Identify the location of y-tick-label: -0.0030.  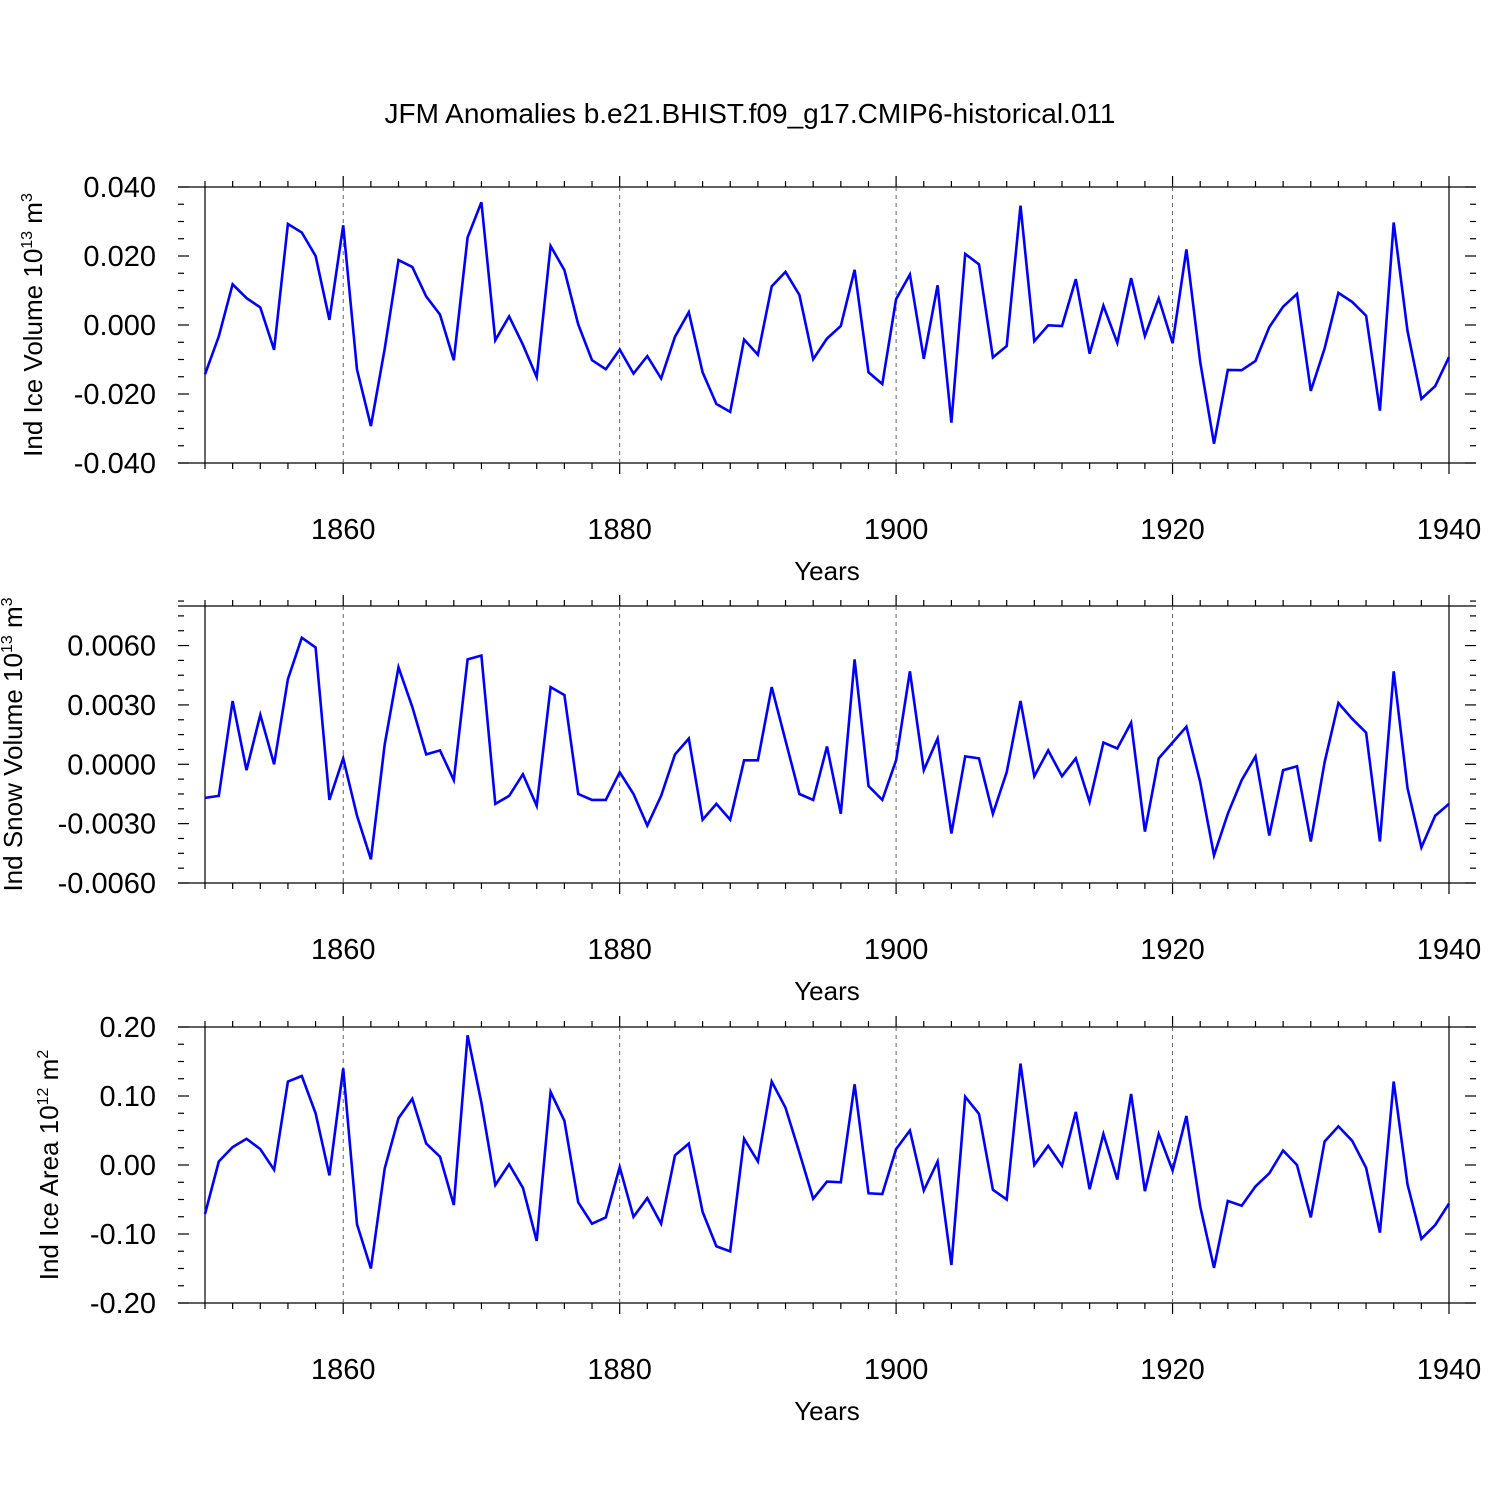
(107, 825).